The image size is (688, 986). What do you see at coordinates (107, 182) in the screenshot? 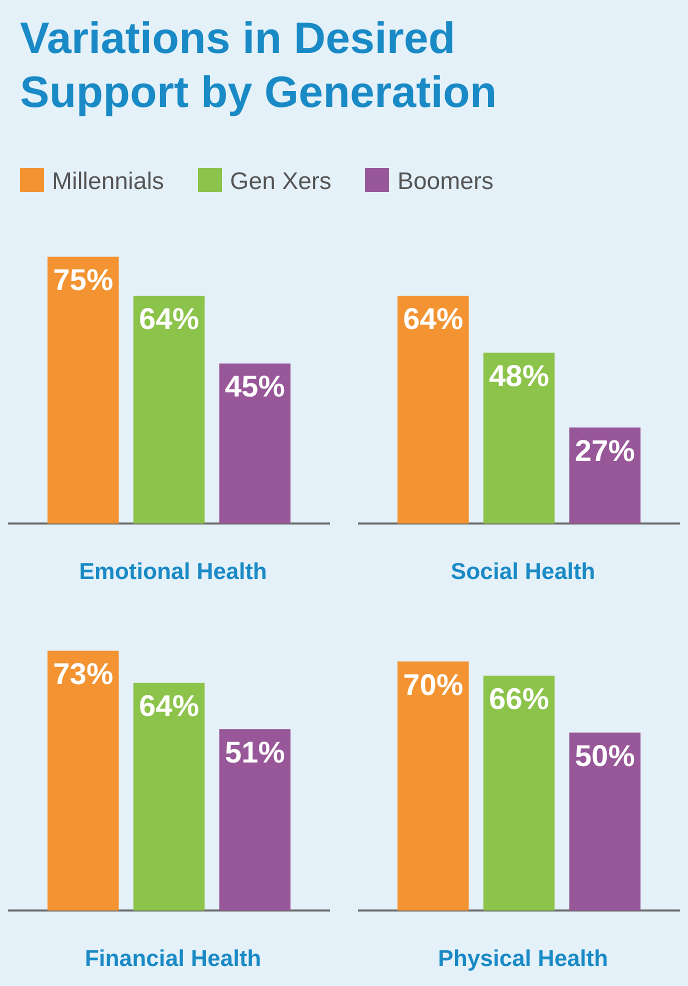
I see `legend-label: Millennials` at bounding box center [107, 182].